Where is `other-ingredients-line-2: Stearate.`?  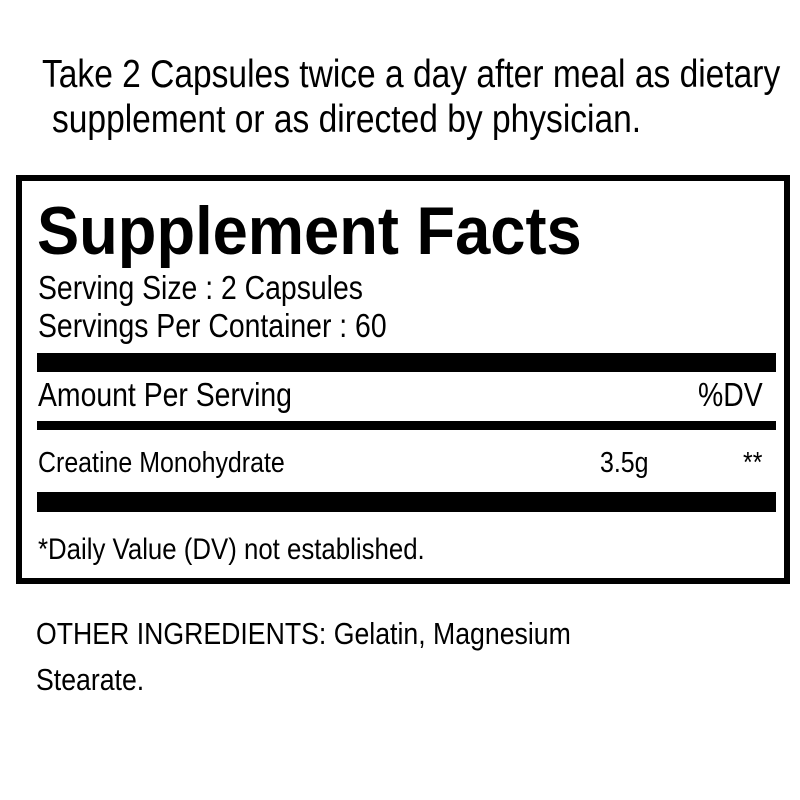
other-ingredients-line-2: Stearate. is located at coordinates (90, 679).